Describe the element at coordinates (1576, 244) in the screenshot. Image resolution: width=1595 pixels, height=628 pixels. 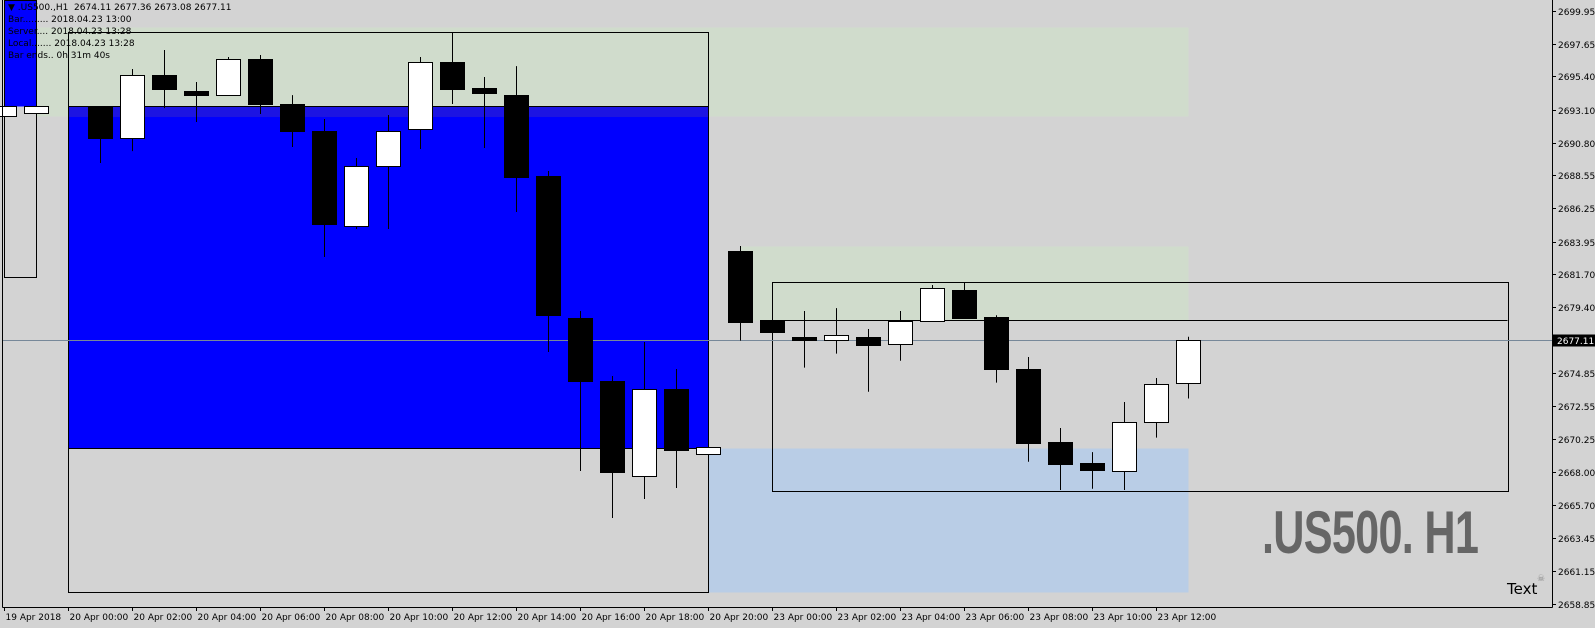
I see `price-tick-label: 2683.95` at that location.